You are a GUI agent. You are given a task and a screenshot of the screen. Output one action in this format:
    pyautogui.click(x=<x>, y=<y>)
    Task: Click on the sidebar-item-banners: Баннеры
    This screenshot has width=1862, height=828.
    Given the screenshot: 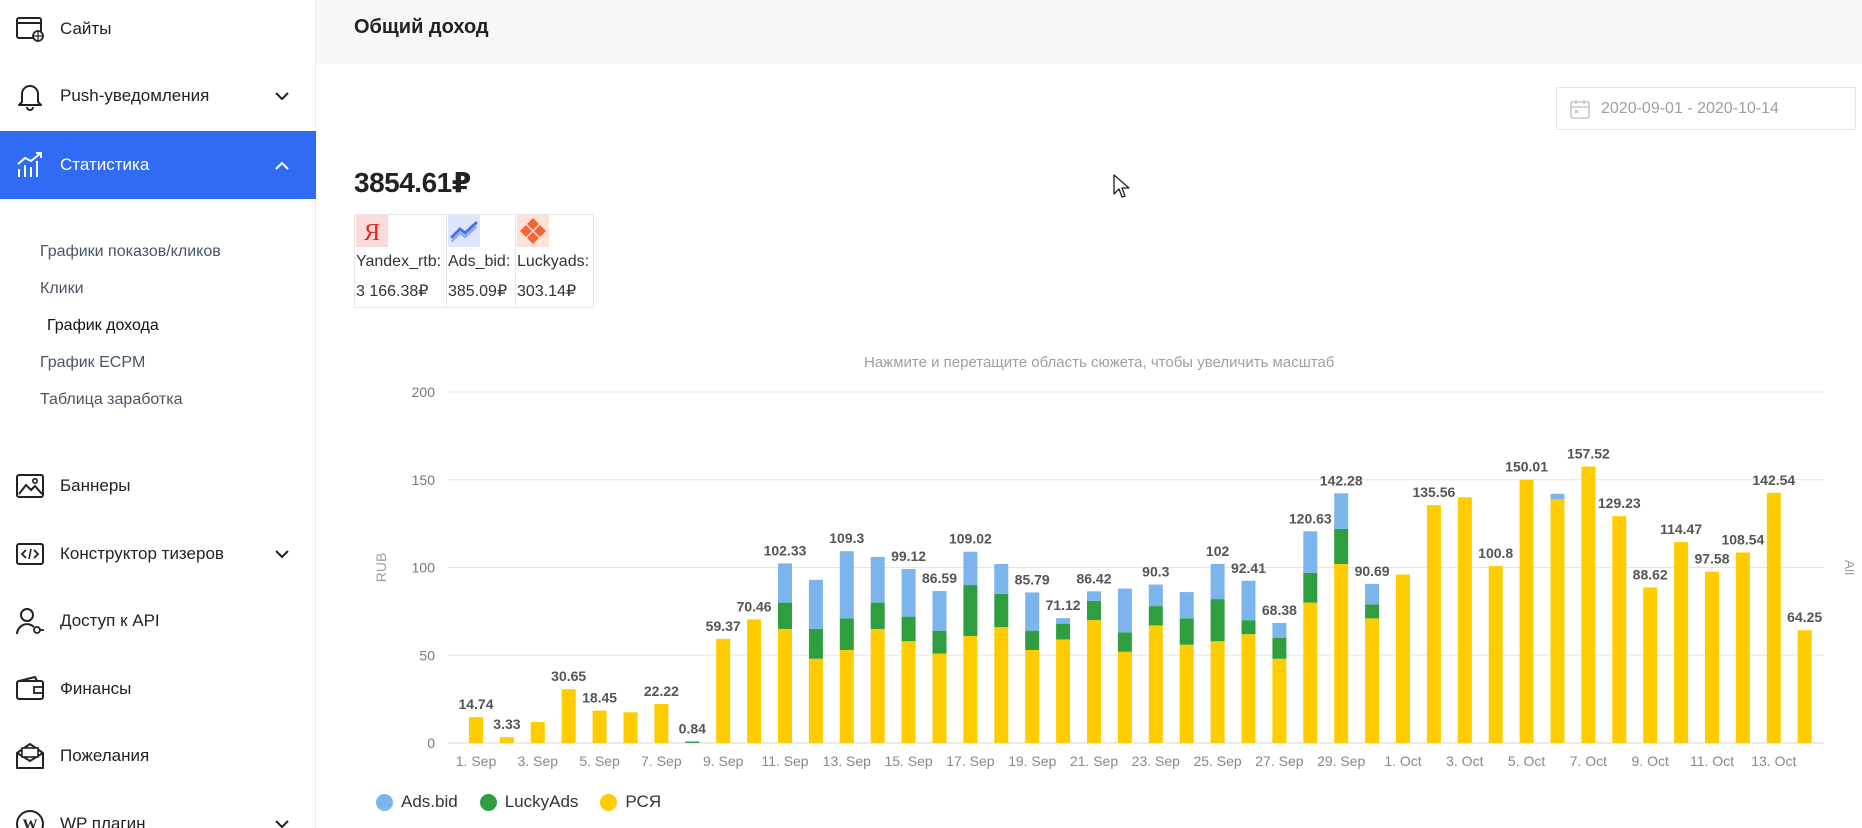 What is the action you would take?
    pyautogui.click(x=158, y=486)
    